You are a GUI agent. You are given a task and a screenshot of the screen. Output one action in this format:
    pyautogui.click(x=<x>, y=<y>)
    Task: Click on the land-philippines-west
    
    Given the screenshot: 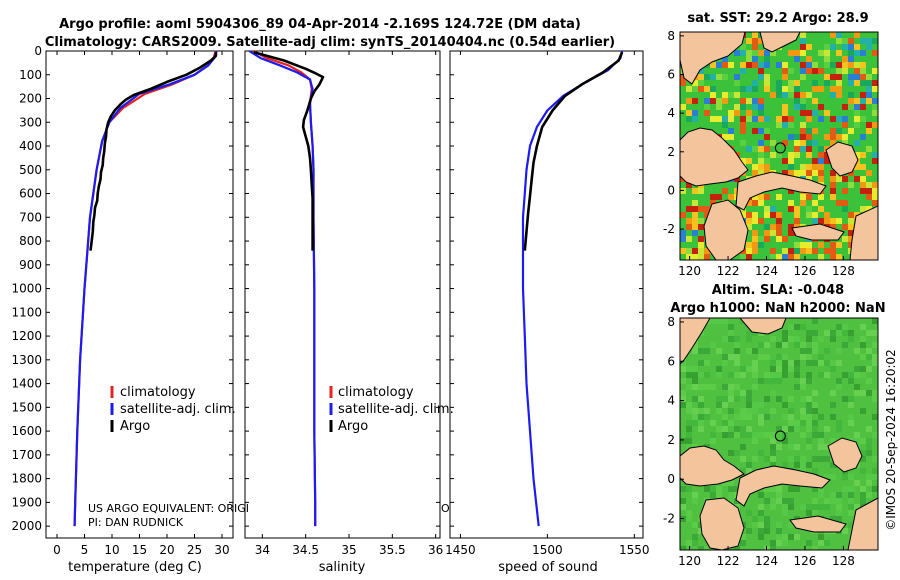 What is the action you would take?
    pyautogui.click(x=695, y=341)
    